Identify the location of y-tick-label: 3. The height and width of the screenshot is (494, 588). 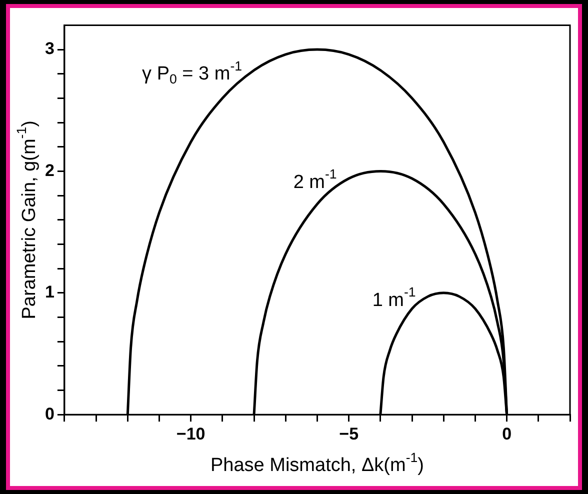
(49, 48).